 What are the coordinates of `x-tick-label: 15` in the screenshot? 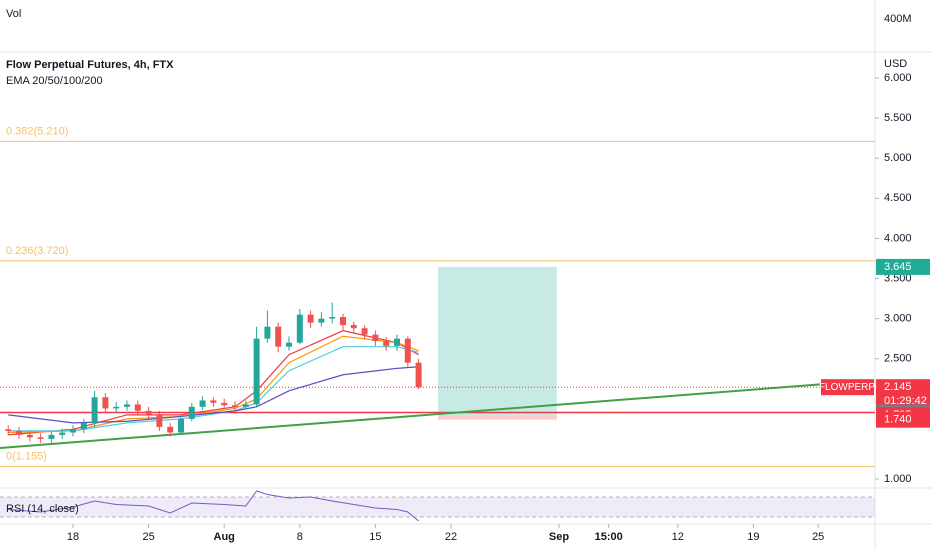 It's located at (375, 537).